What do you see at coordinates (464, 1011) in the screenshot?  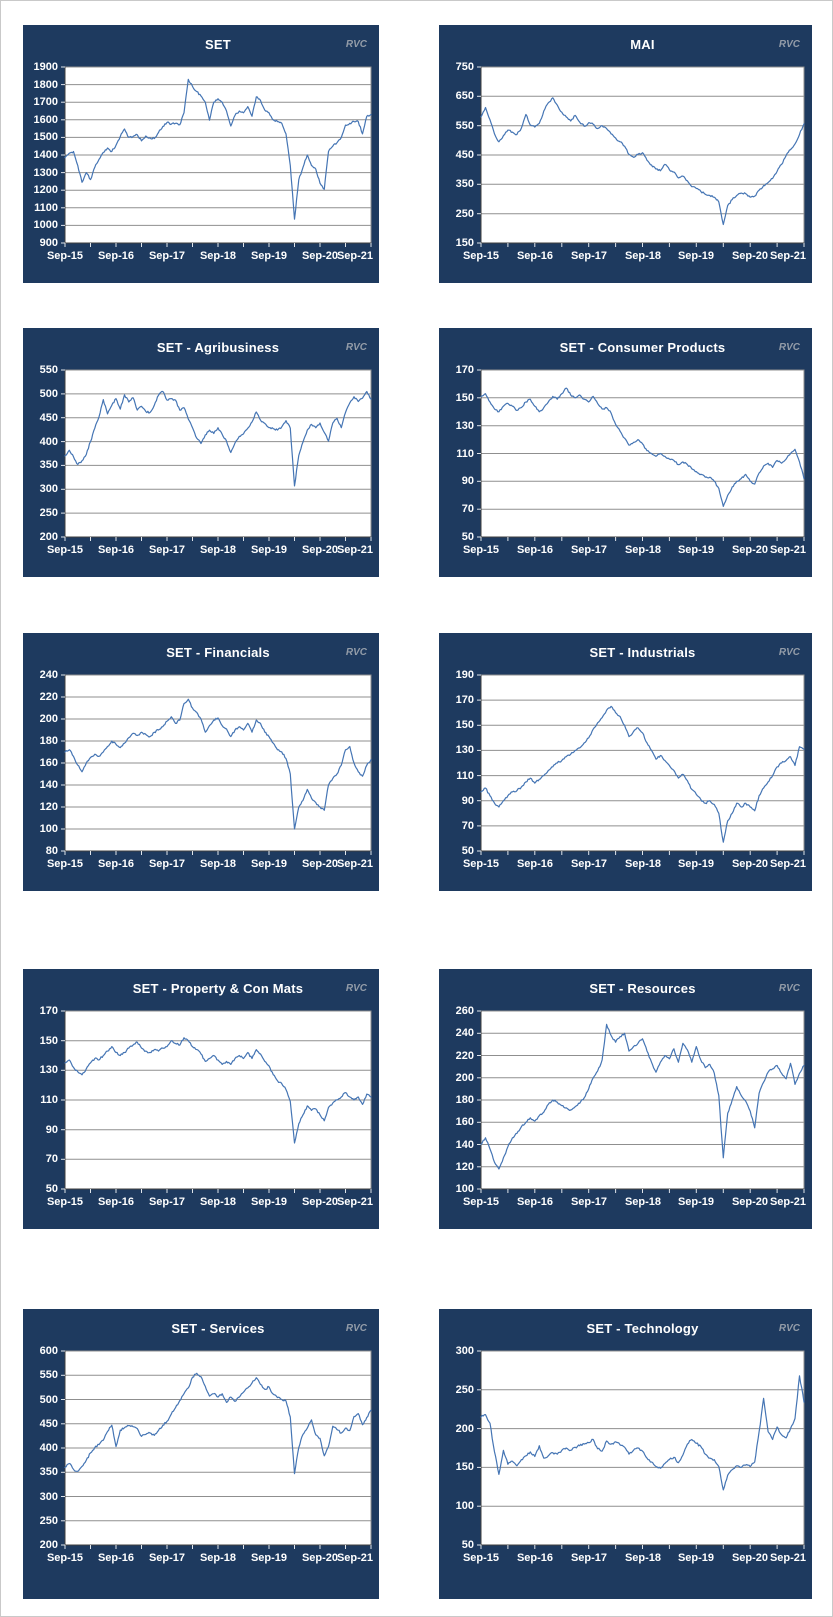 I see `y-axis-label: 260` at bounding box center [464, 1011].